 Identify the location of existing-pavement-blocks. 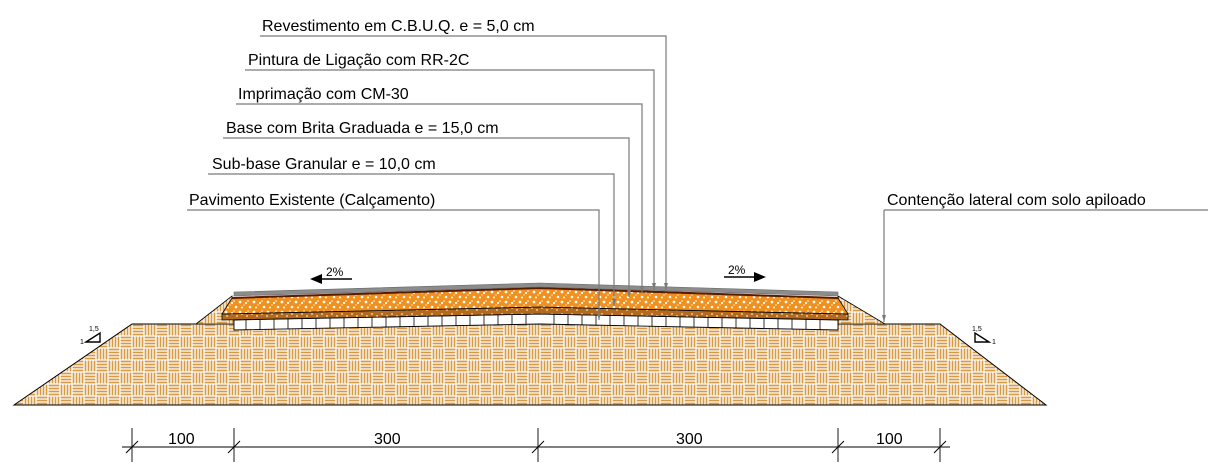
(533, 322).